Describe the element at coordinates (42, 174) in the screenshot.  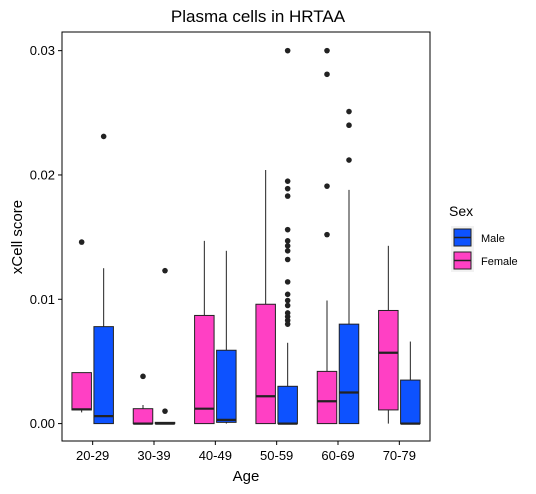
I see `y-tick-label: 0.02` at that location.